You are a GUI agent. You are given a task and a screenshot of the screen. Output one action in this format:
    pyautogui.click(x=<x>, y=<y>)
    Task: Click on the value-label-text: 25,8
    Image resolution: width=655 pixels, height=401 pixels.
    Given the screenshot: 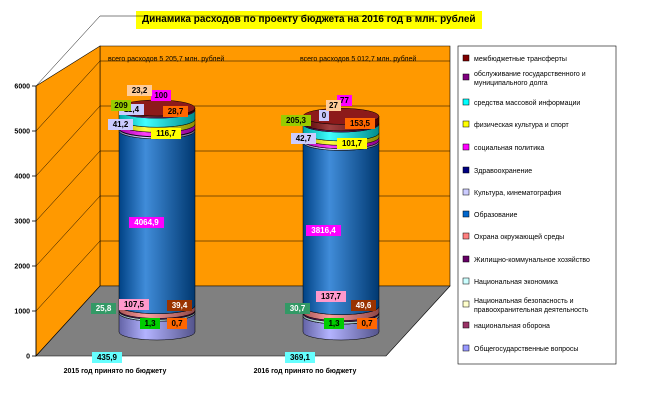 What is the action you would take?
    pyautogui.click(x=104, y=308)
    